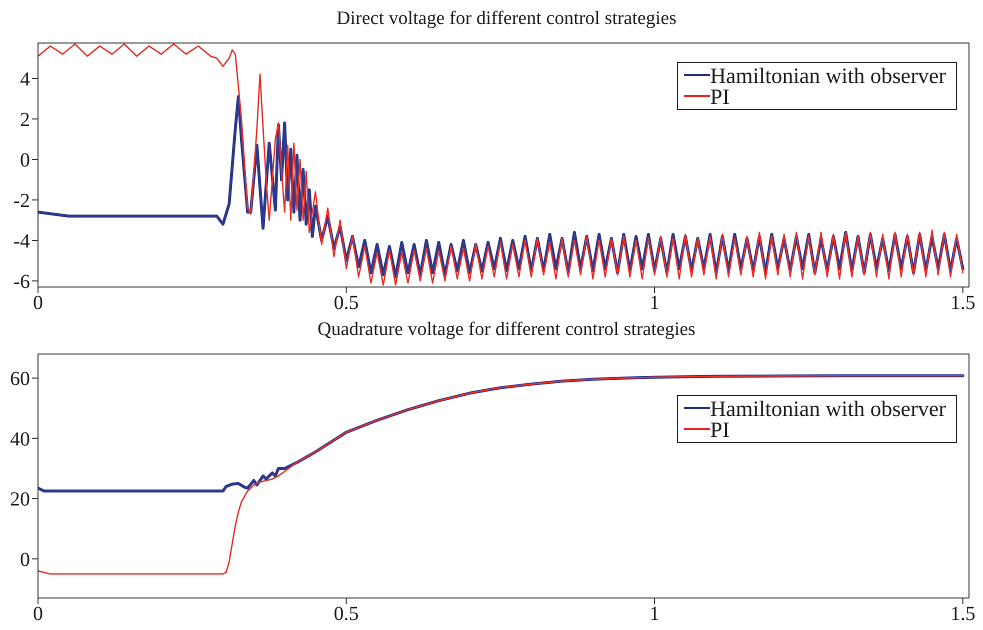 This screenshot has height=630, width=983. I want to click on y-tick-label: 40, so click(20, 439).